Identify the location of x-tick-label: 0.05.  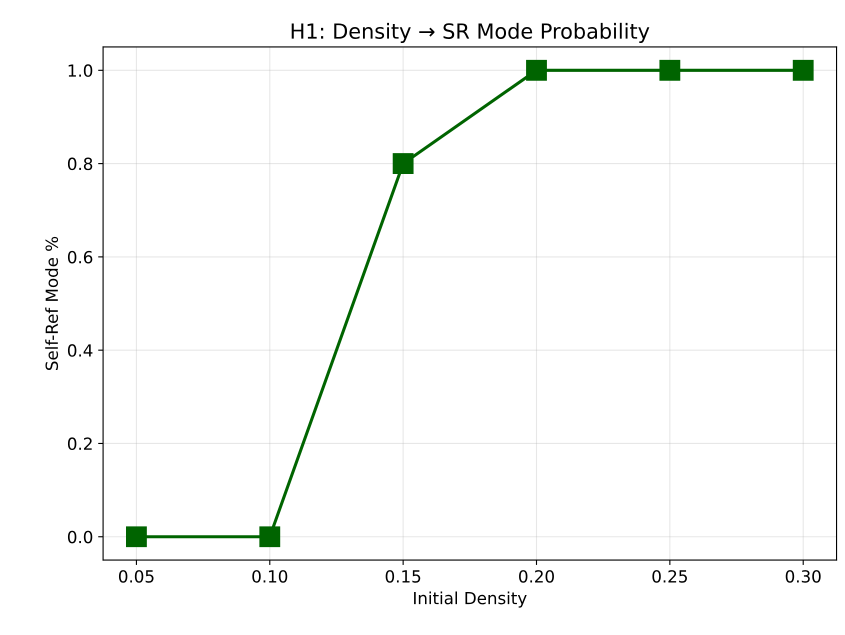
(136, 576).